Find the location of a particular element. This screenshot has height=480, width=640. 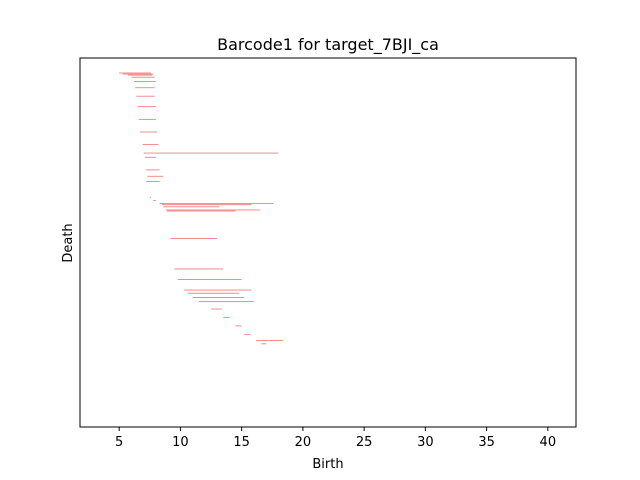

x-tick-label: 30 is located at coordinates (425, 442).